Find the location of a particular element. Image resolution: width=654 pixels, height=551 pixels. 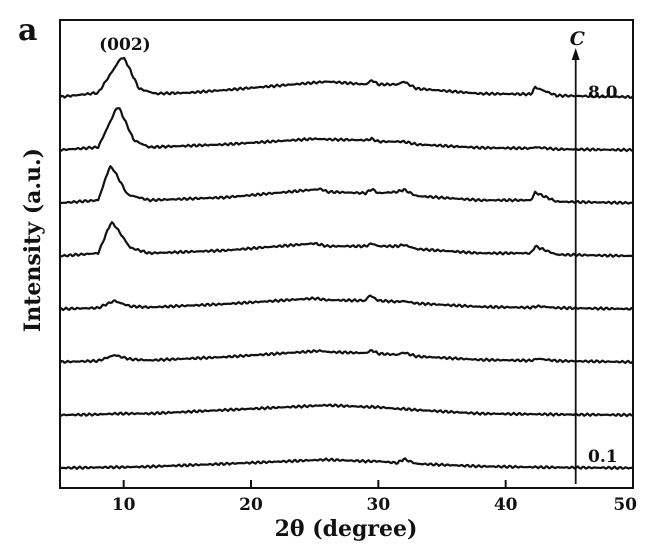

y-axis-label: Intensity (a.u.) is located at coordinates (33, 240).